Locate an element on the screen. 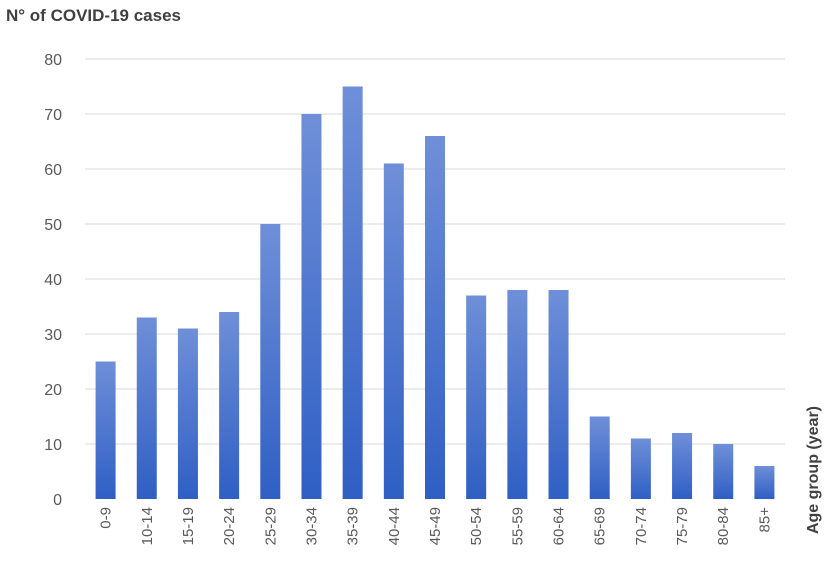 This screenshot has width=827, height=581. x-tick-label: 40-44 is located at coordinates (394, 526).